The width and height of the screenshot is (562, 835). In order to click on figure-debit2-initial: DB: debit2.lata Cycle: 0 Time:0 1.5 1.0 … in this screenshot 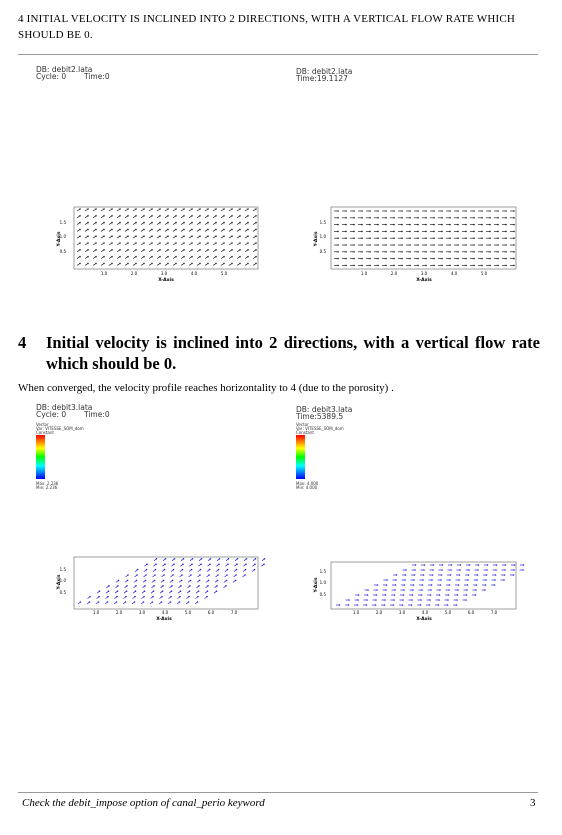, I will do `click(151, 176)`.